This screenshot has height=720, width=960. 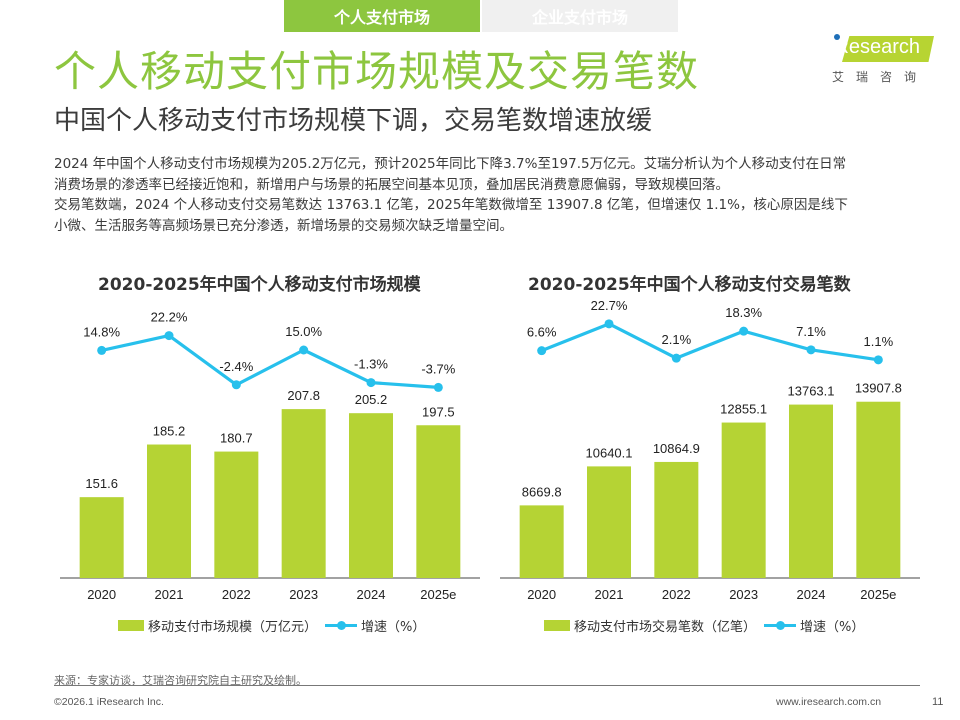 I want to click on legend-bar-label: 移动支付市场交易笔数（亿笔）, so click(x=665, y=627).